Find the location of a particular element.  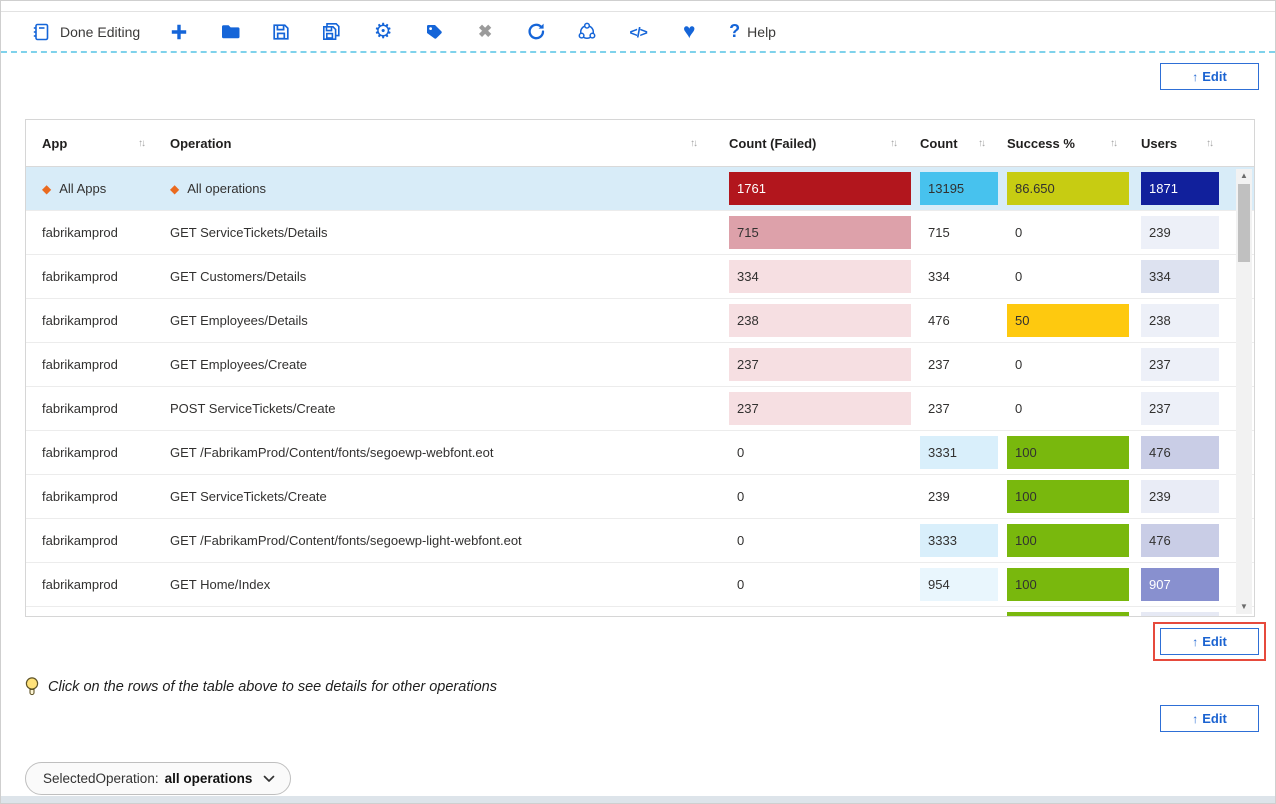

cell-count: 237 is located at coordinates (958, 364).